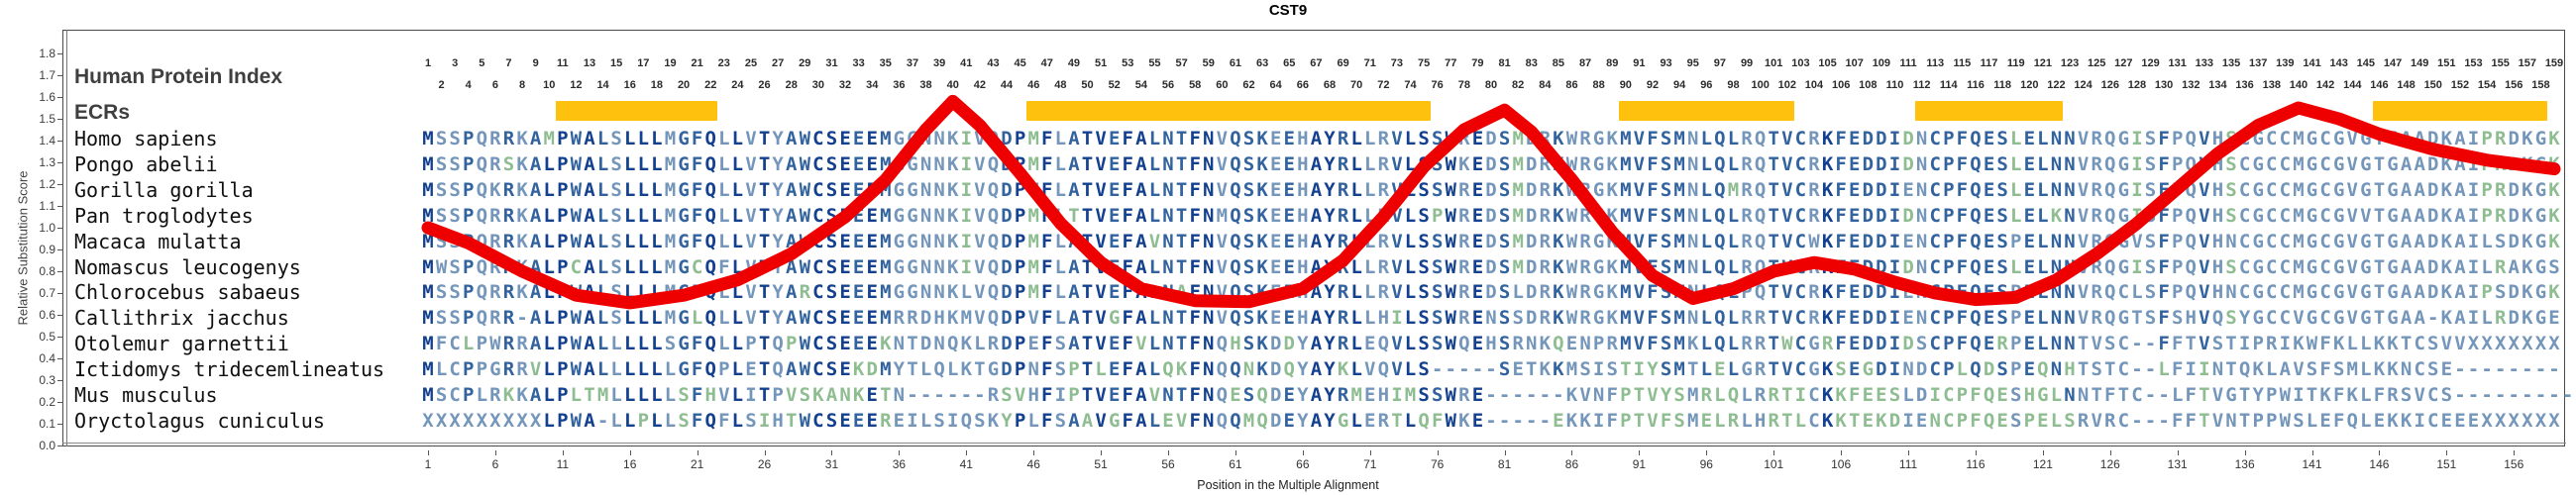 This screenshot has width=2576, height=495. Describe the element at coordinates (993, 267) in the screenshot. I see `seq-residue: Q` at that location.